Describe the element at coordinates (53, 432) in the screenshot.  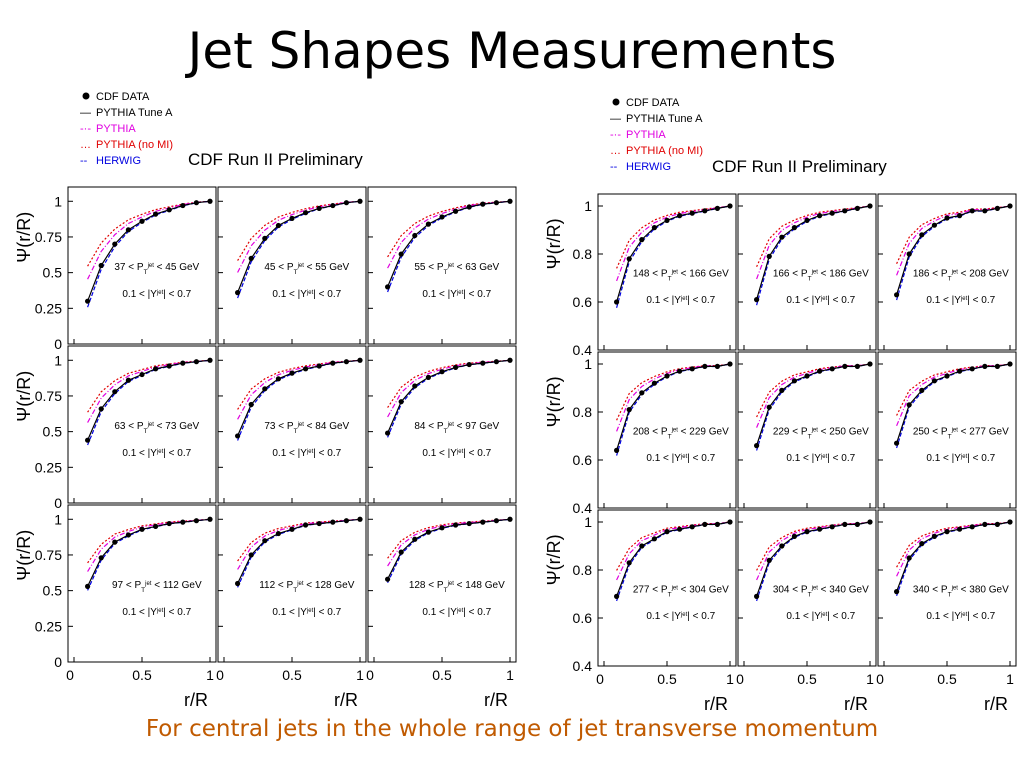
I see `y-tick-label: 0.5` at that location.